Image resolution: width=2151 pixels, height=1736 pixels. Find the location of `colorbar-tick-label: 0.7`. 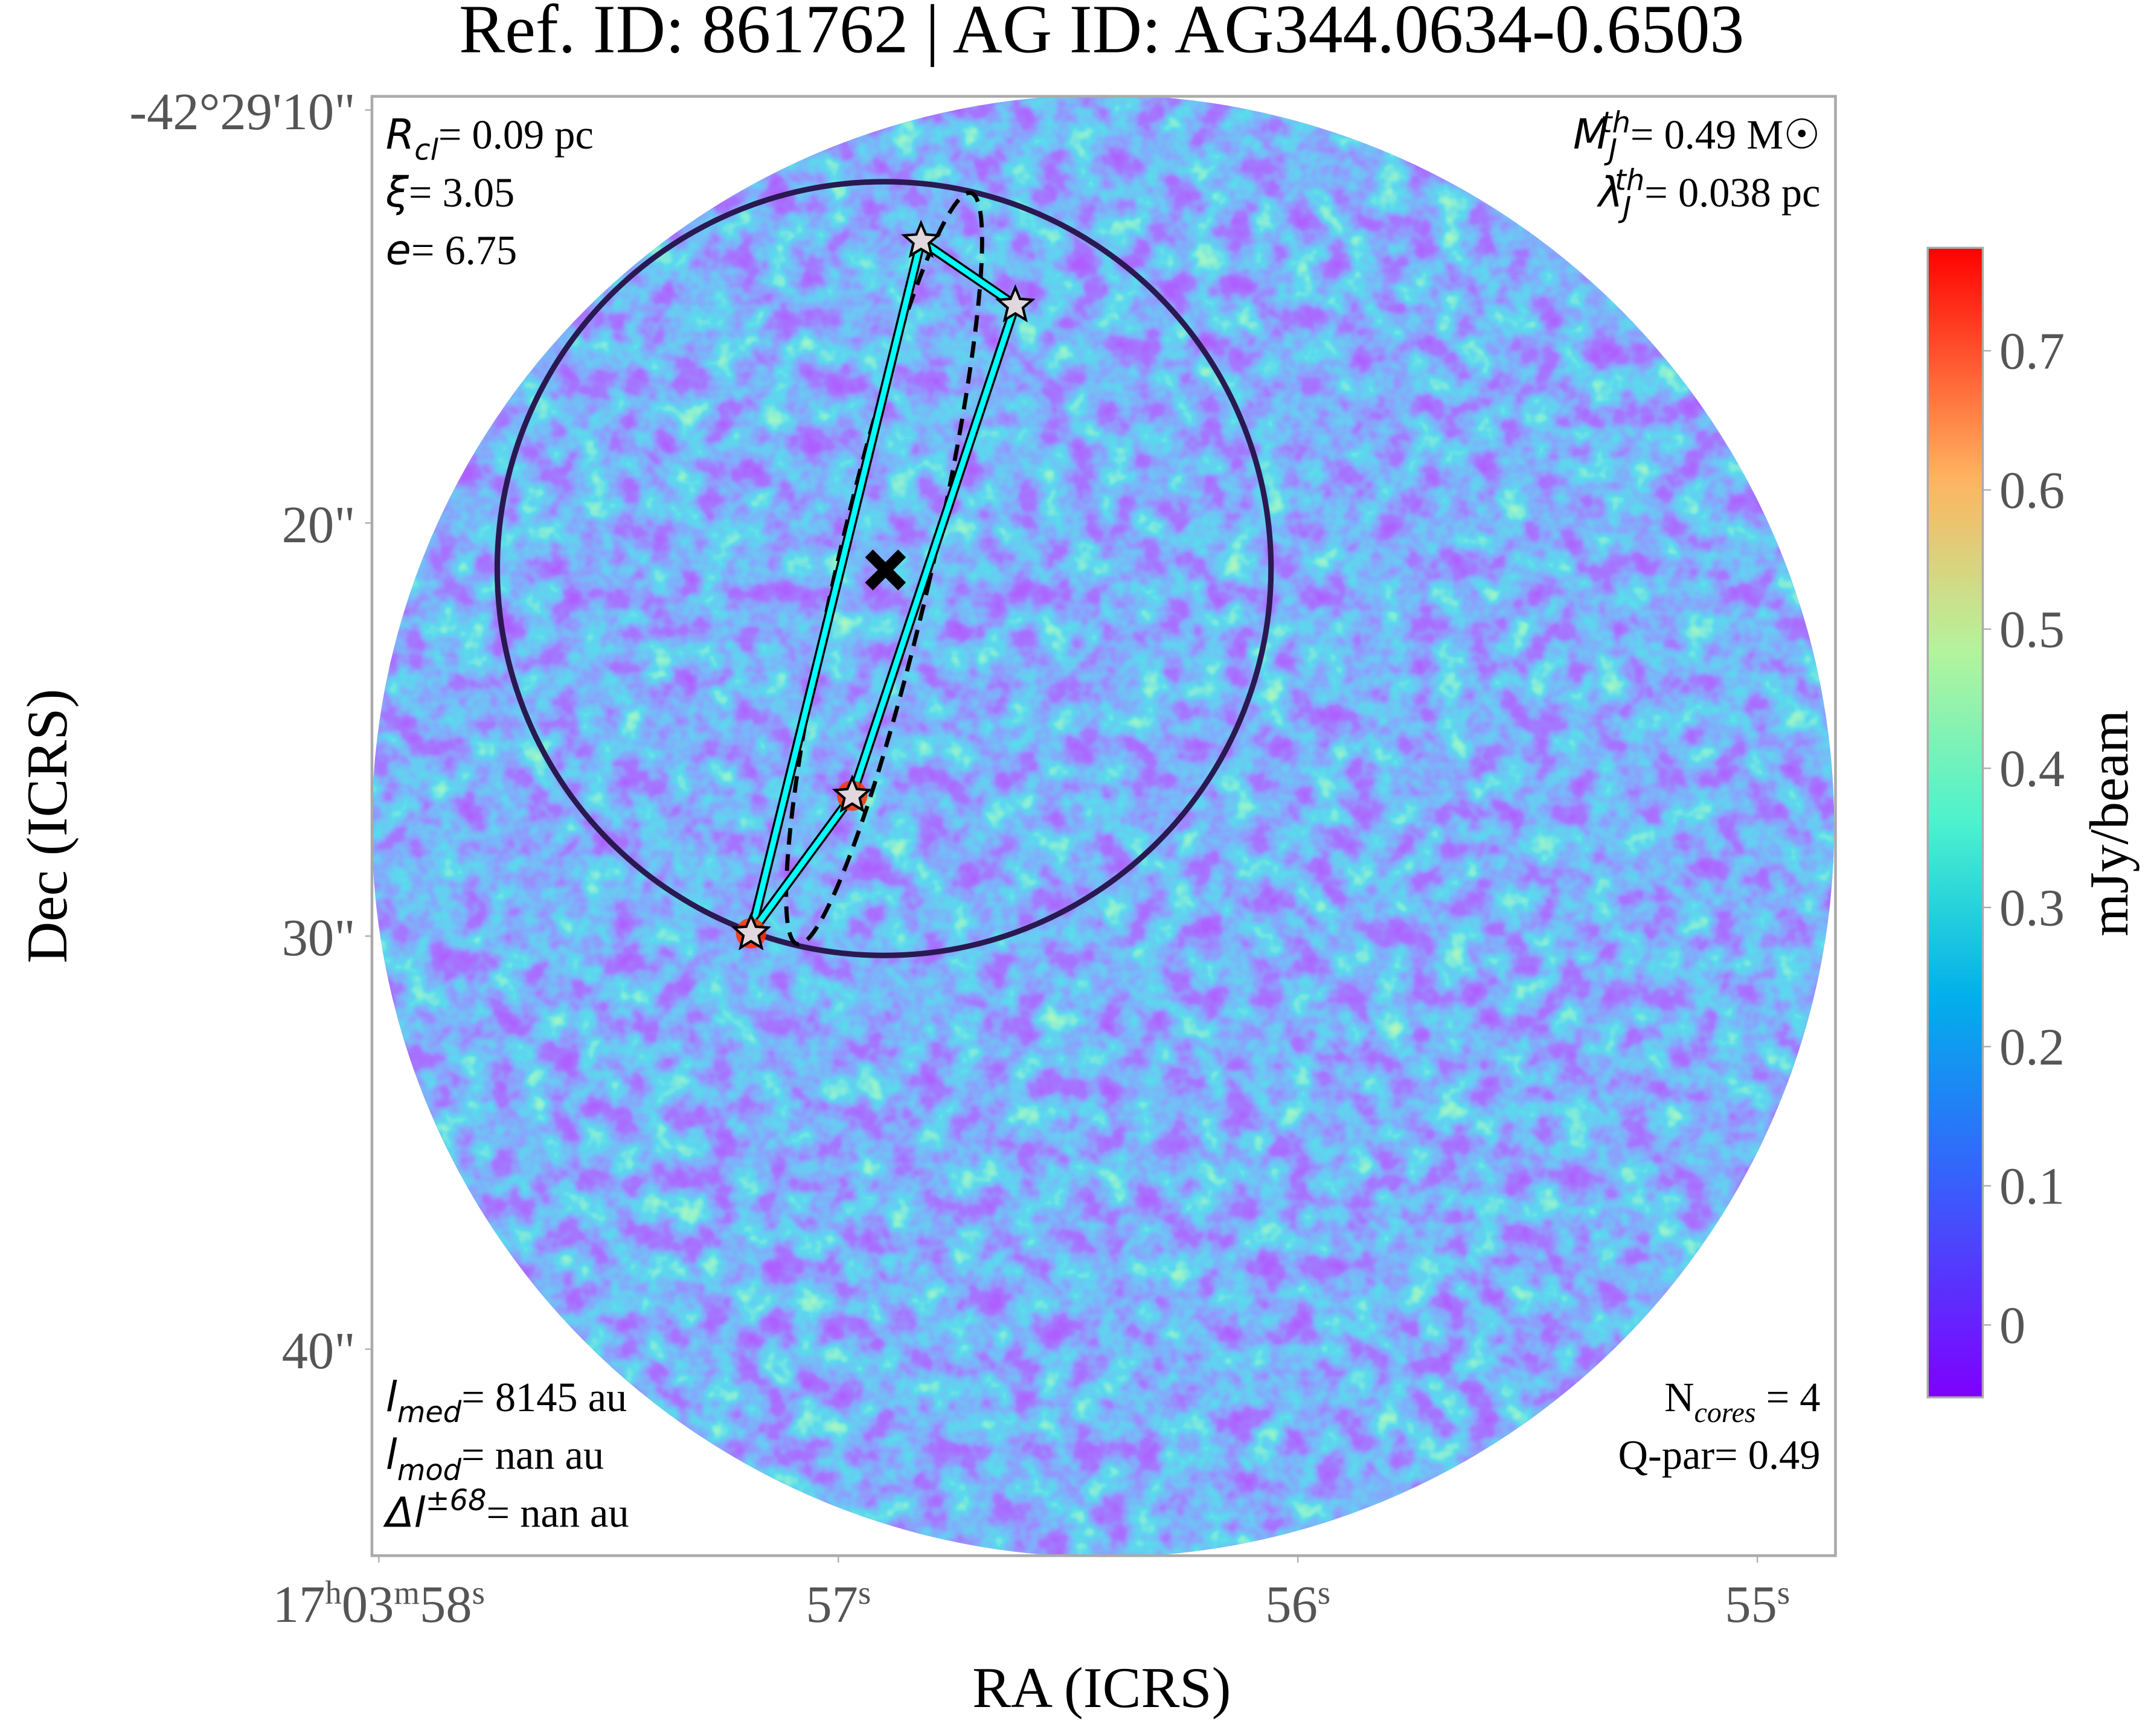

colorbar-tick-label: 0.7 is located at coordinates (2032, 351).